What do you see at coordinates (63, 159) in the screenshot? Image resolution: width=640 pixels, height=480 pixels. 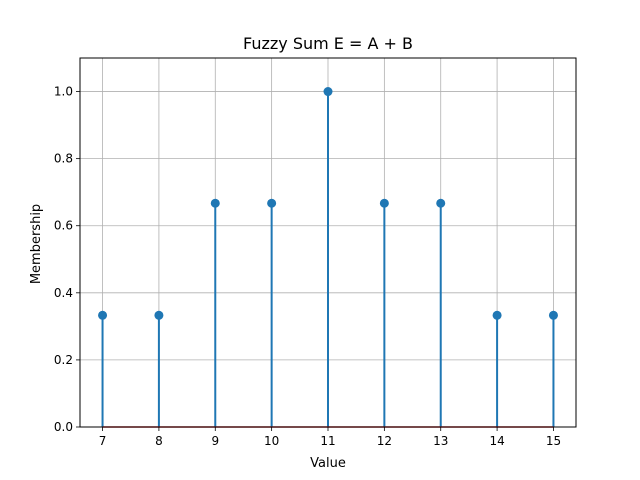 I see `y-tick-label: 0.8` at bounding box center [63, 159].